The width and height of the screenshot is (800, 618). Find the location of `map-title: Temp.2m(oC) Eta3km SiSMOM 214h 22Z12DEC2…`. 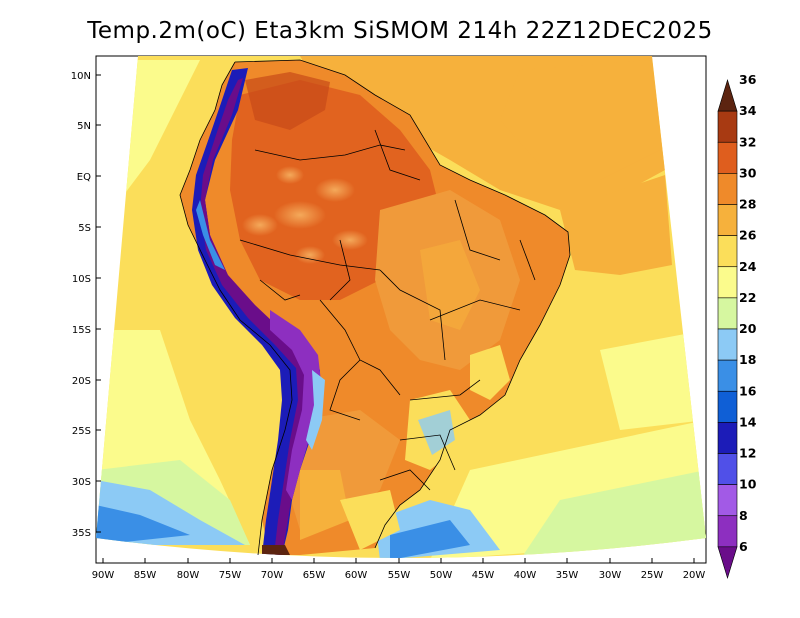

map-title: Temp.2m(oC) Eta3km SiSMOM 214h 22Z12DEC2… is located at coordinates (400, 31).